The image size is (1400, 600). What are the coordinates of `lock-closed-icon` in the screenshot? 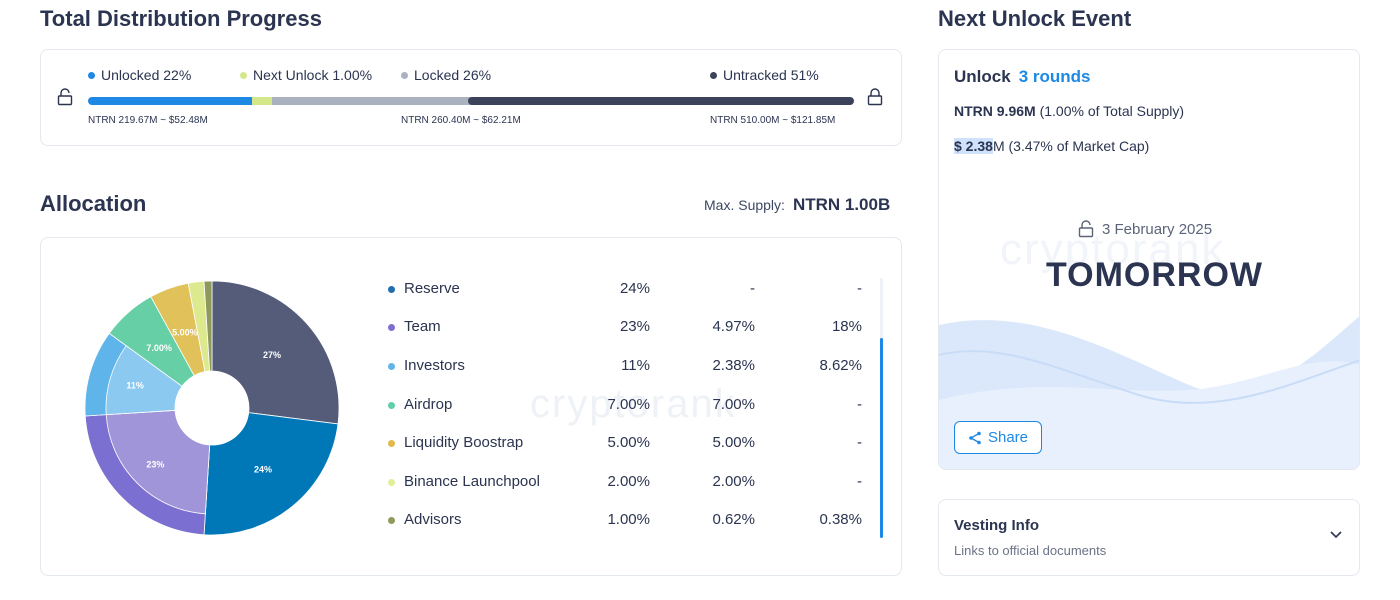 It's located at (875, 97).